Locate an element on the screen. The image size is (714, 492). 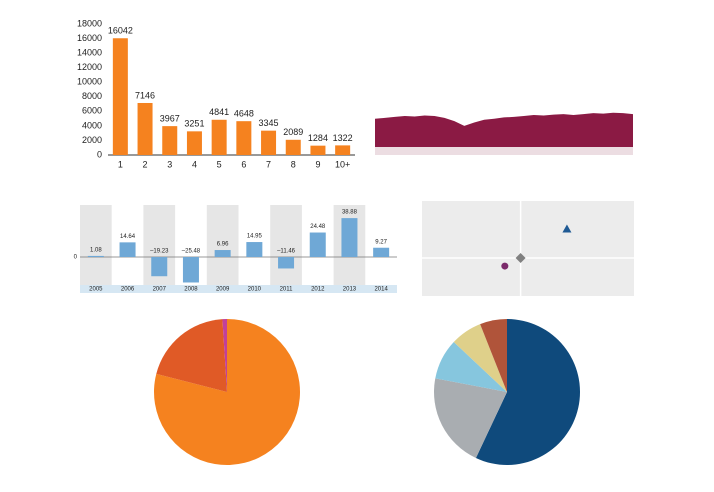
x-tick-label: 6 is located at coordinates (243, 164).